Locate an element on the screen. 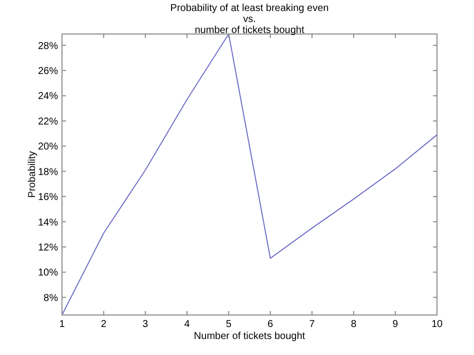  y-tick-label: 22% is located at coordinates (48, 122).